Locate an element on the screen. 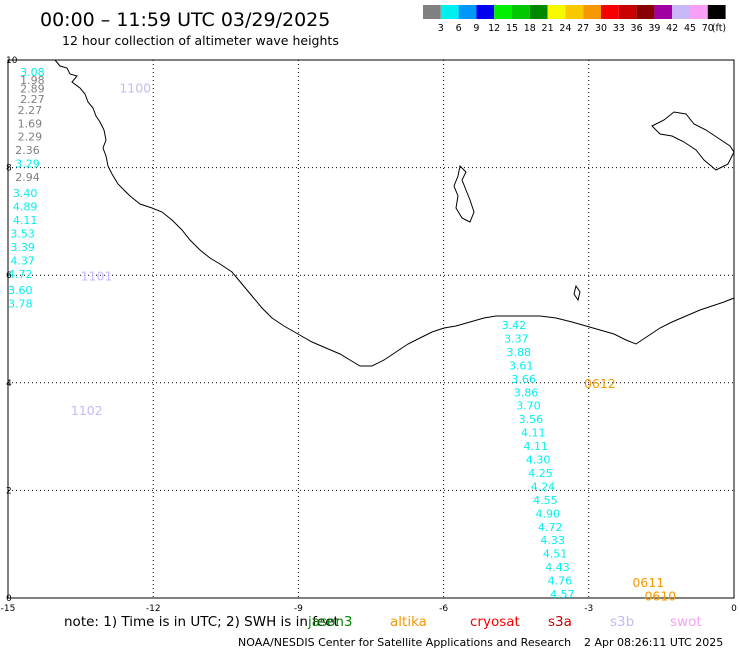 This screenshot has width=740, height=650. satellite-name: altika is located at coordinates (408, 622).